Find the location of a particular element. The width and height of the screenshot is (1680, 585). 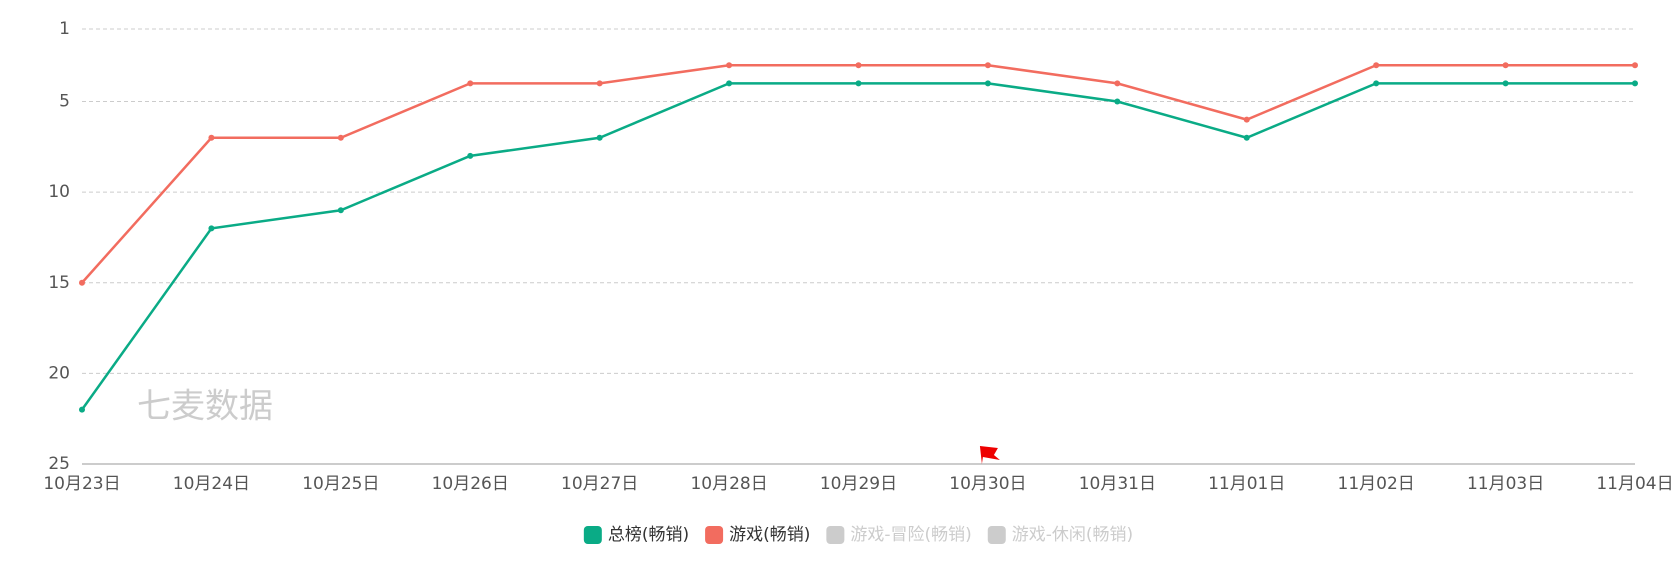

x-tick-label: 10月26日 is located at coordinates (470, 484).